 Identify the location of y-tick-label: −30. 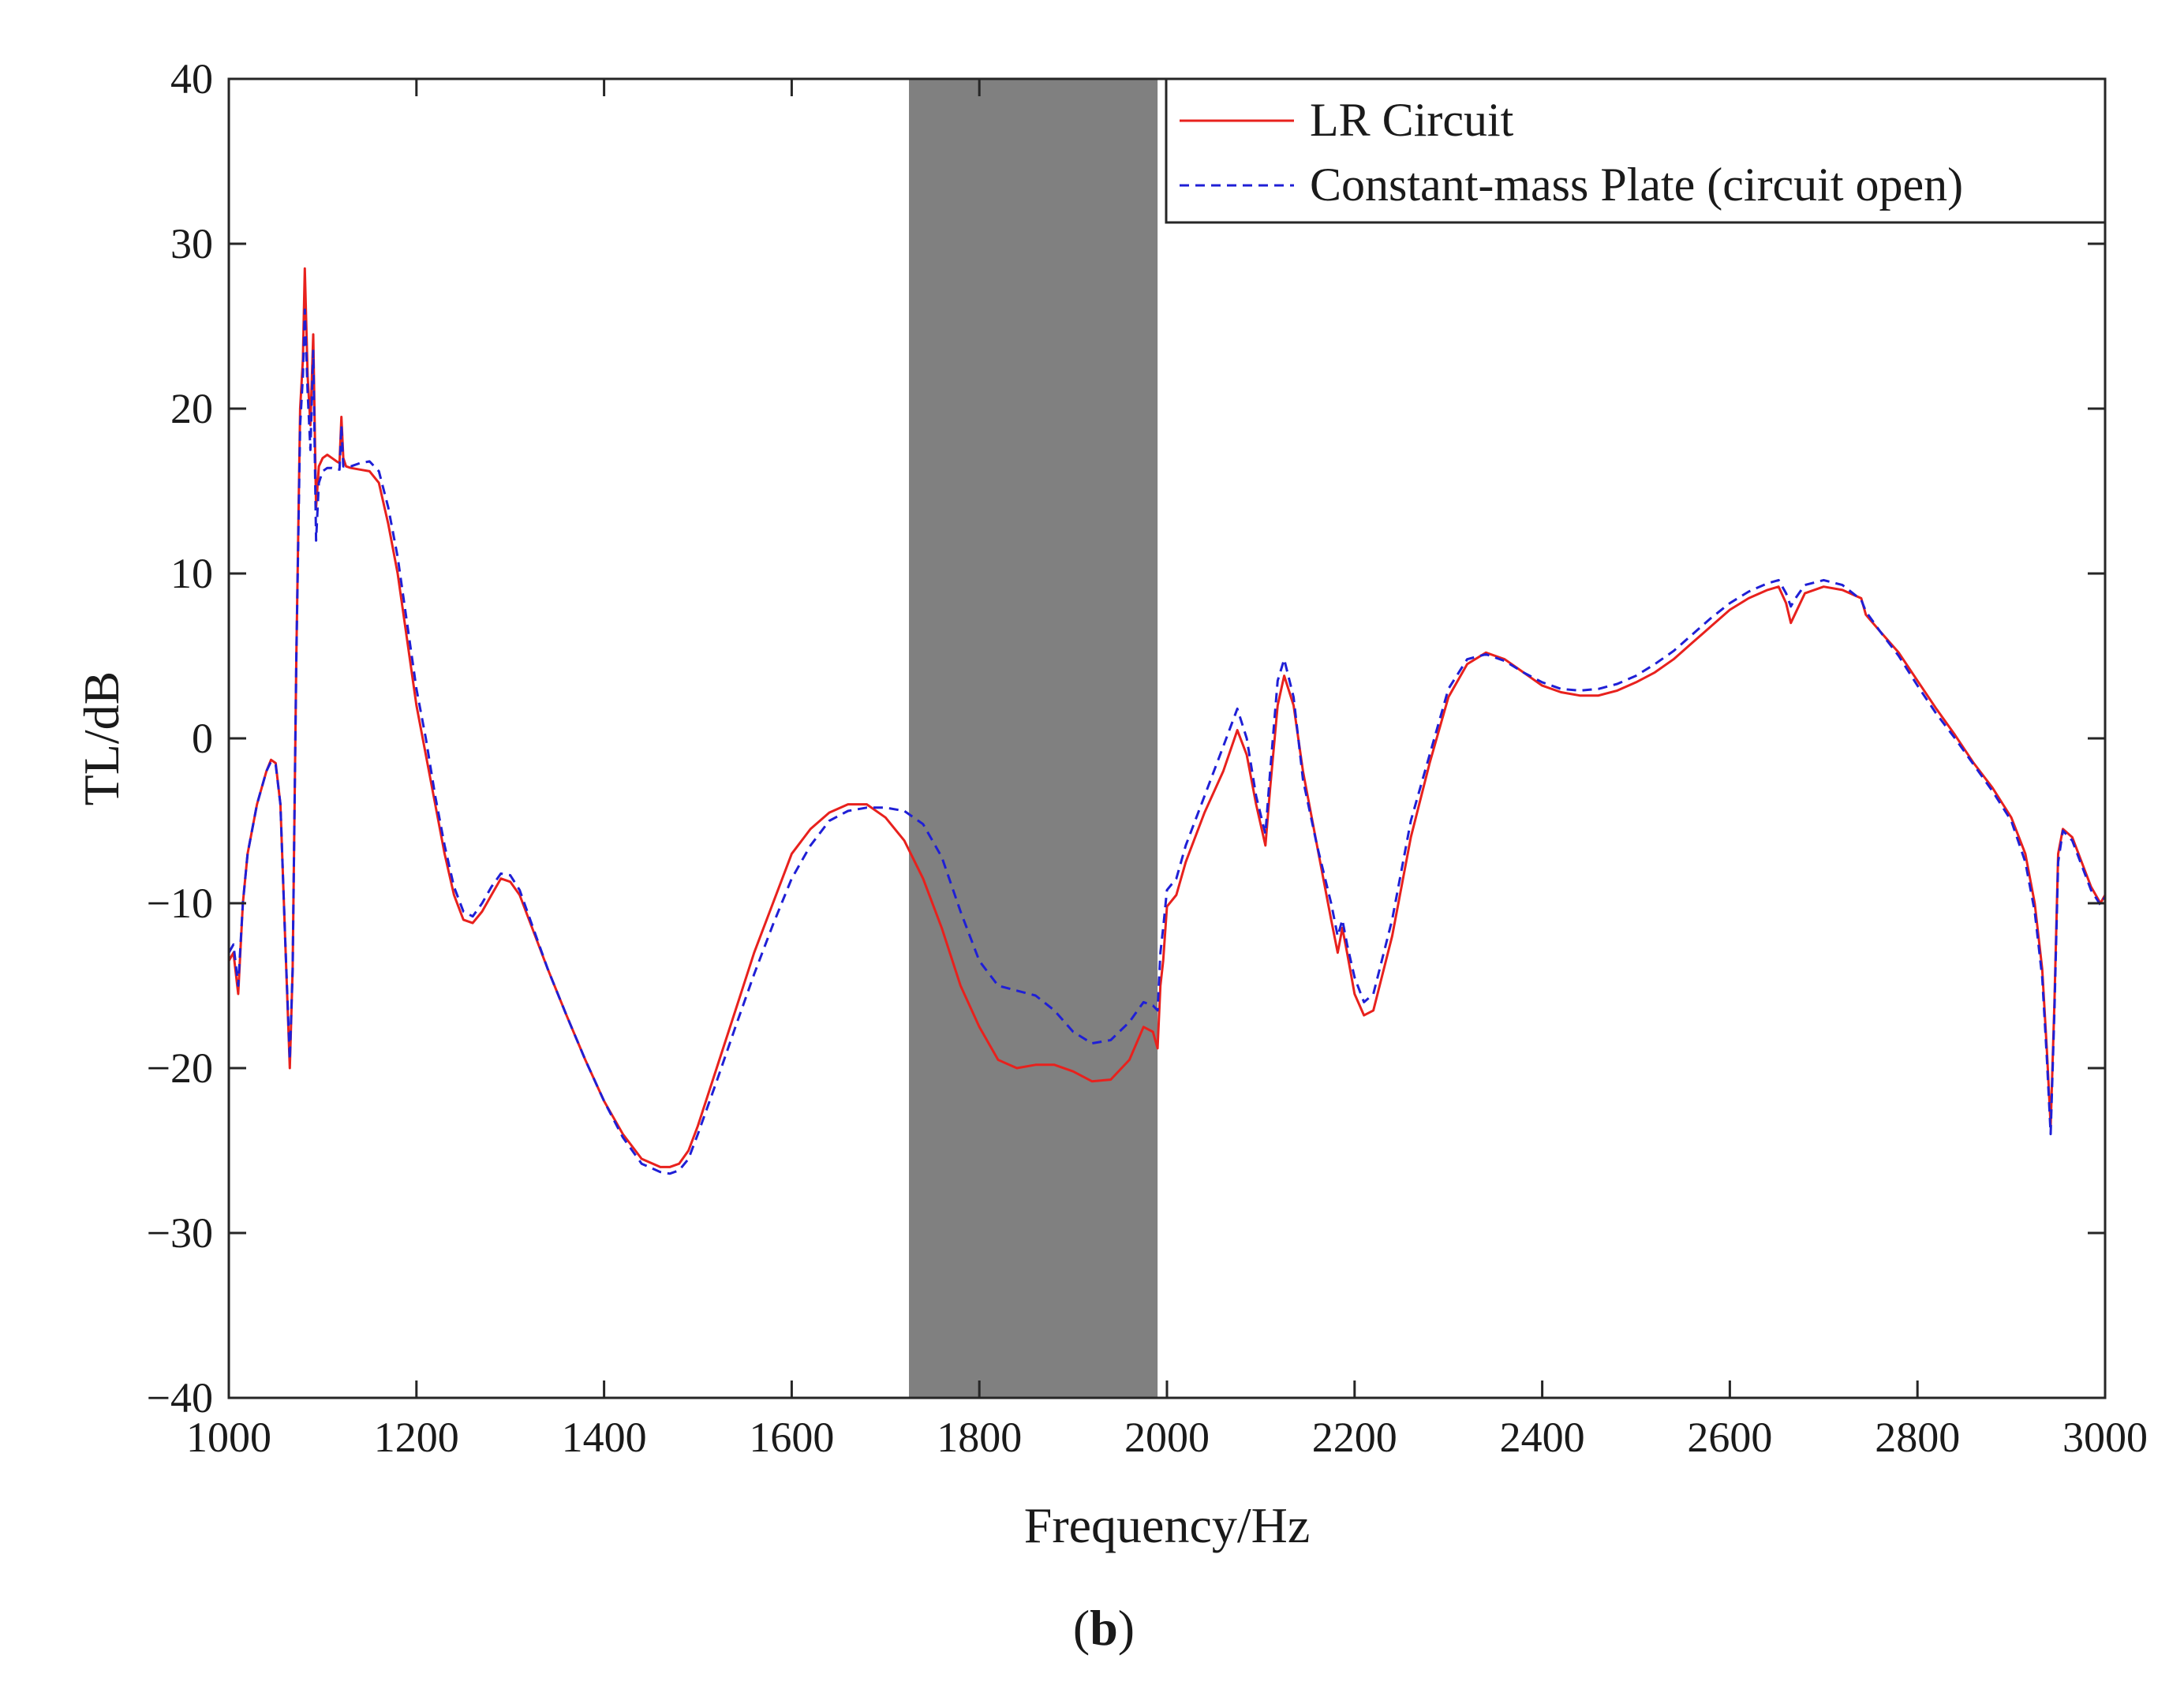
(180, 1233).